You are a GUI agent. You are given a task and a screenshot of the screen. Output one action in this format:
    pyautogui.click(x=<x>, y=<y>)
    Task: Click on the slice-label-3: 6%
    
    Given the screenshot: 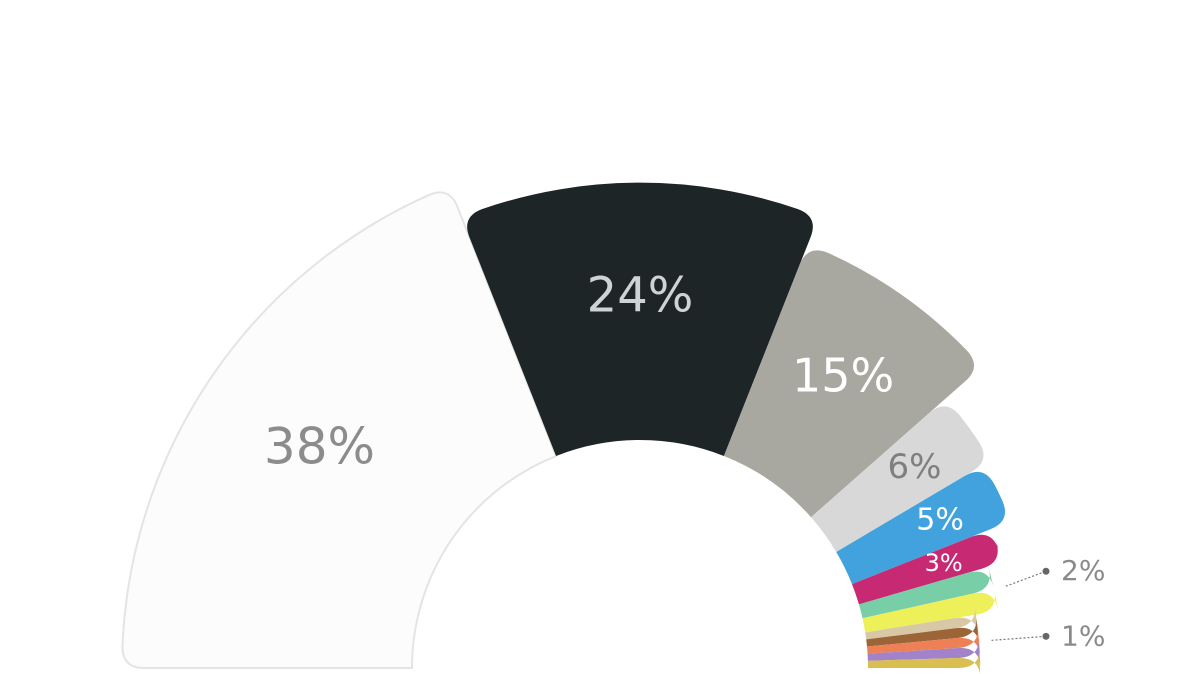 What is the action you would take?
    pyautogui.click(x=914, y=467)
    